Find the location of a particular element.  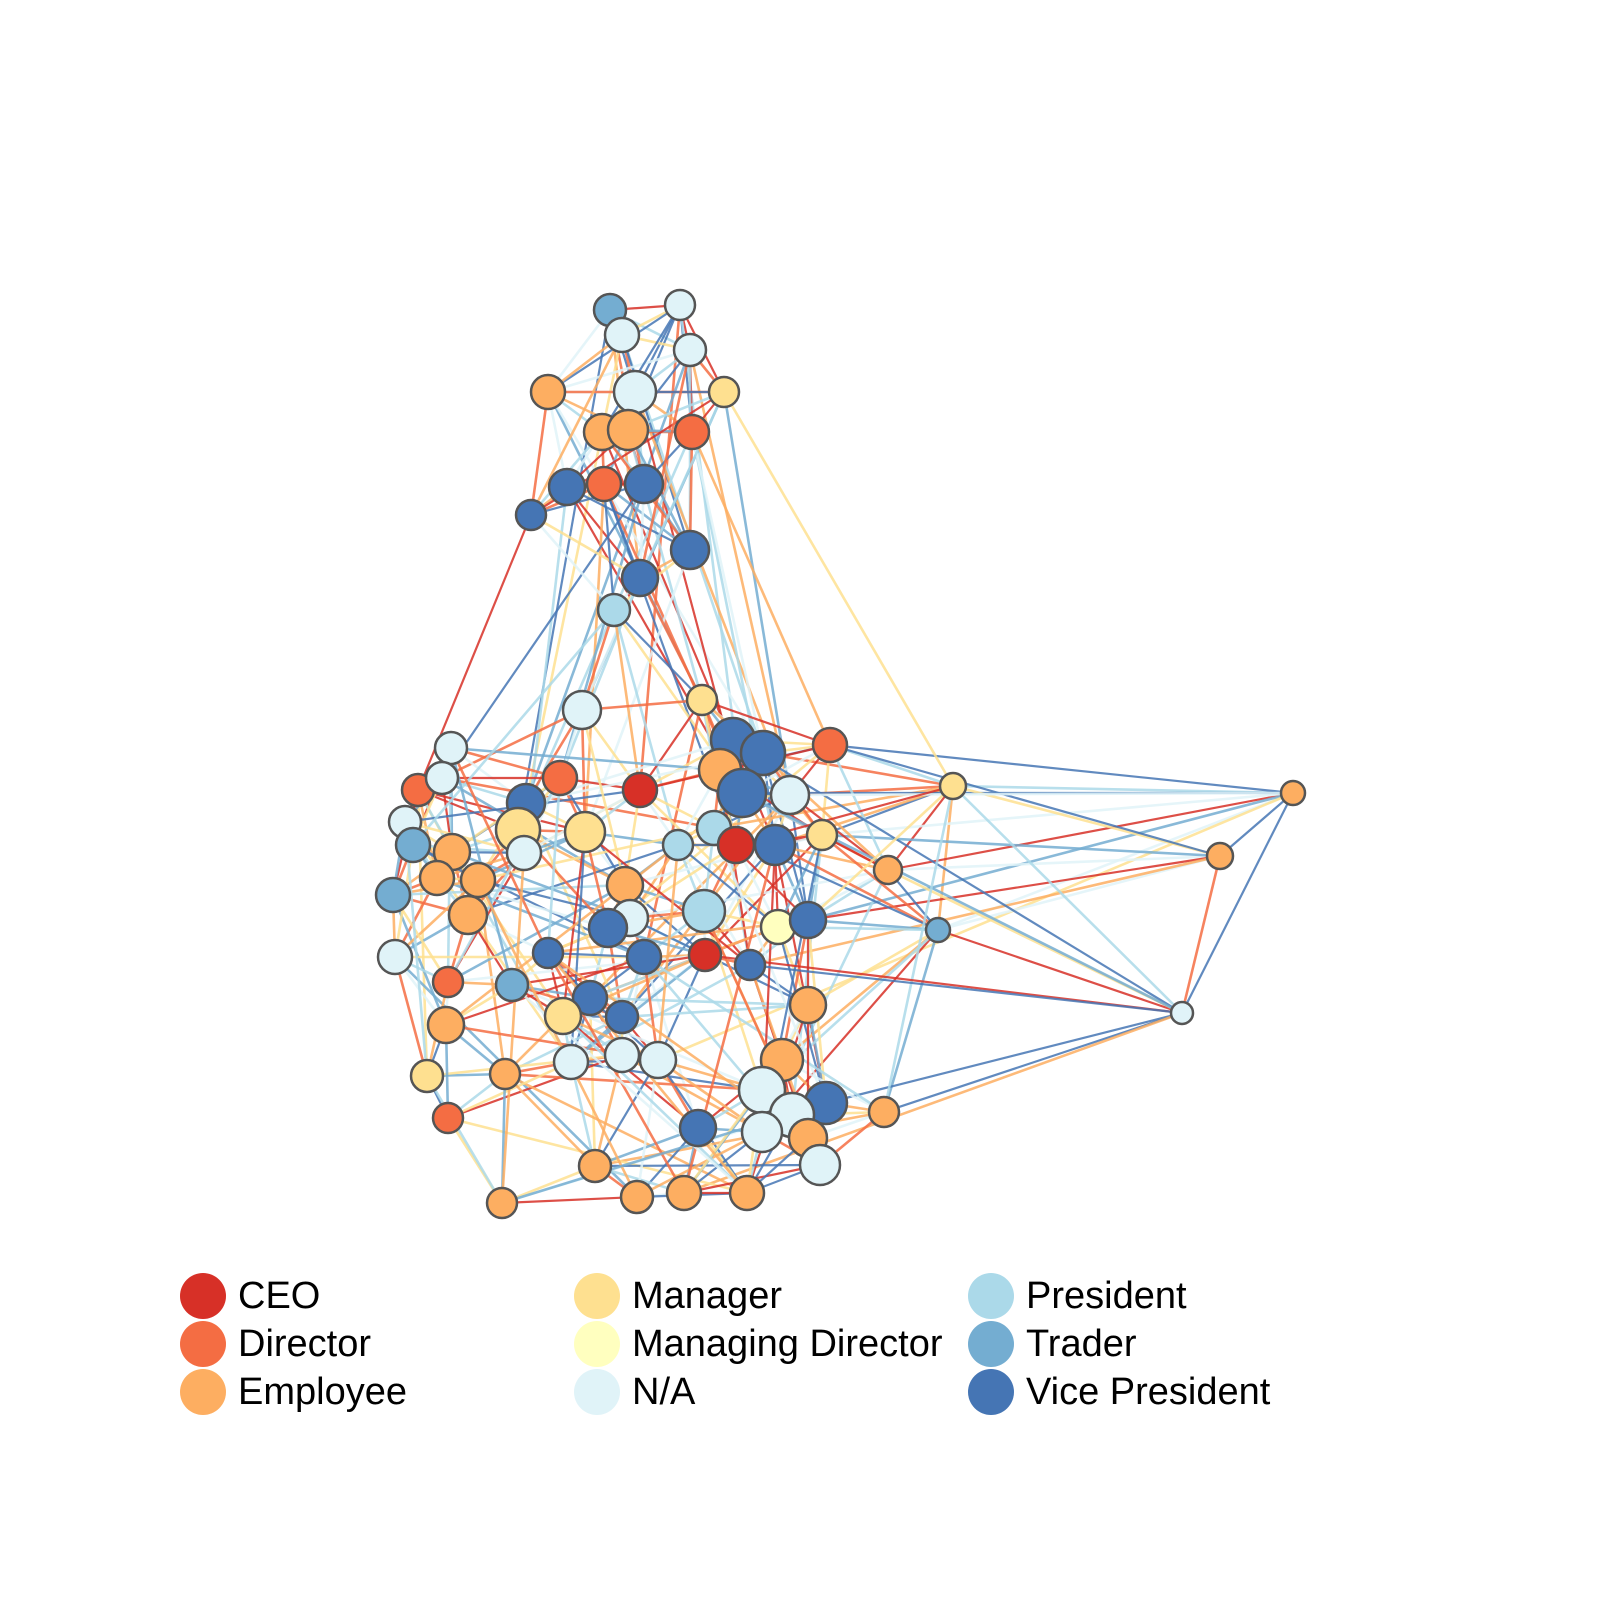

legend-label-managing-director: Managing Director is located at coordinates (787, 1344).